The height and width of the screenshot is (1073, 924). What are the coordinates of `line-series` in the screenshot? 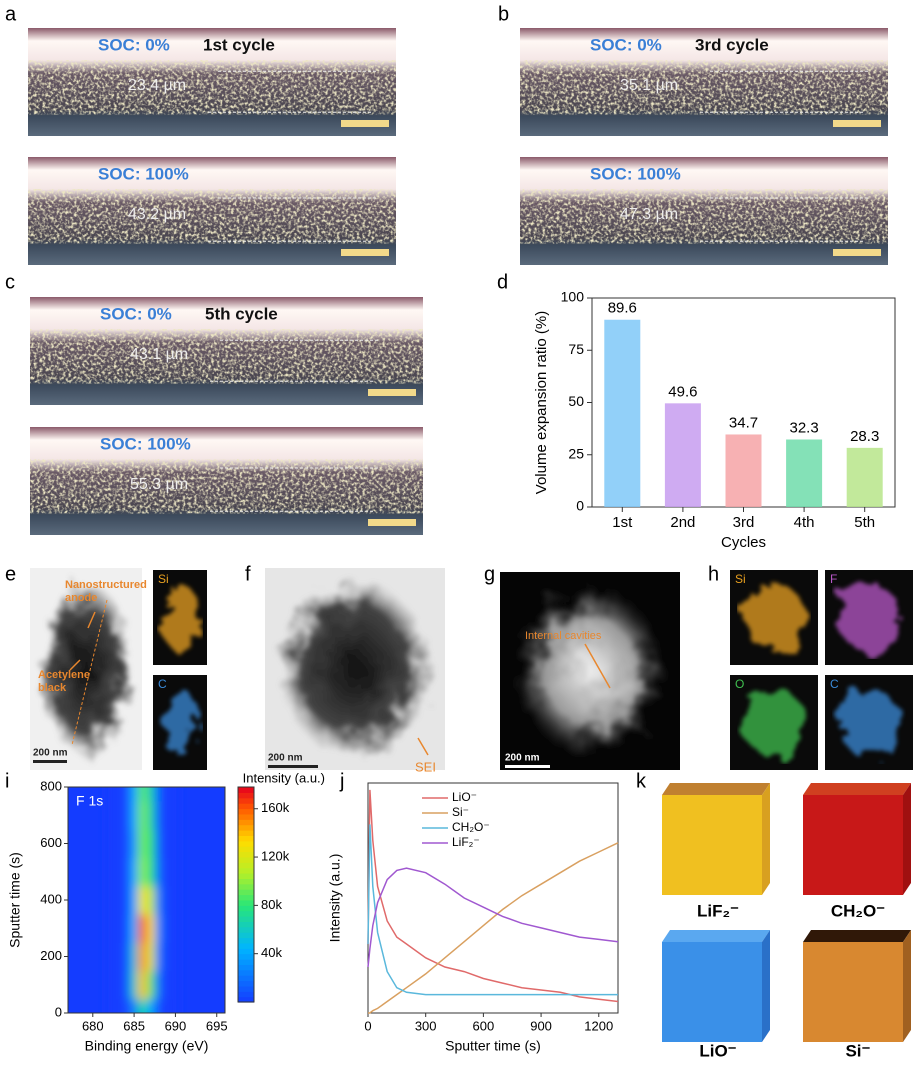 It's located at (493, 928).